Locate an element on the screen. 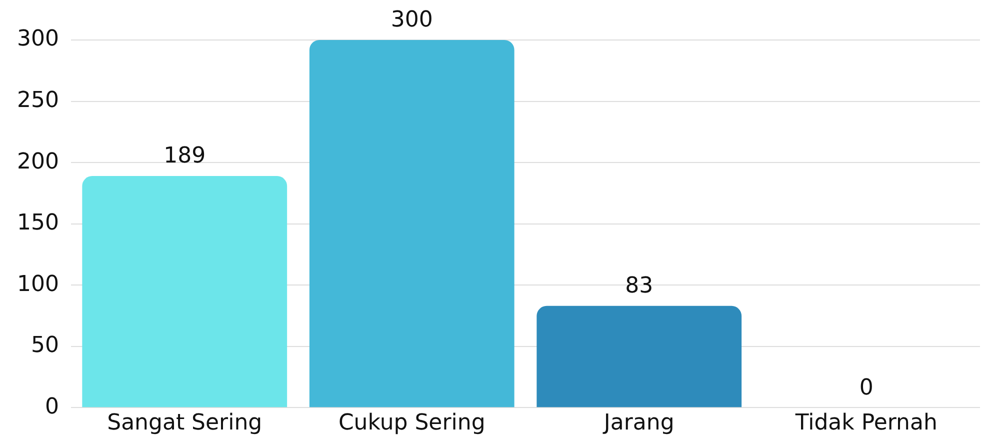  x-tick-label: Sangat Sering is located at coordinates (184, 423).